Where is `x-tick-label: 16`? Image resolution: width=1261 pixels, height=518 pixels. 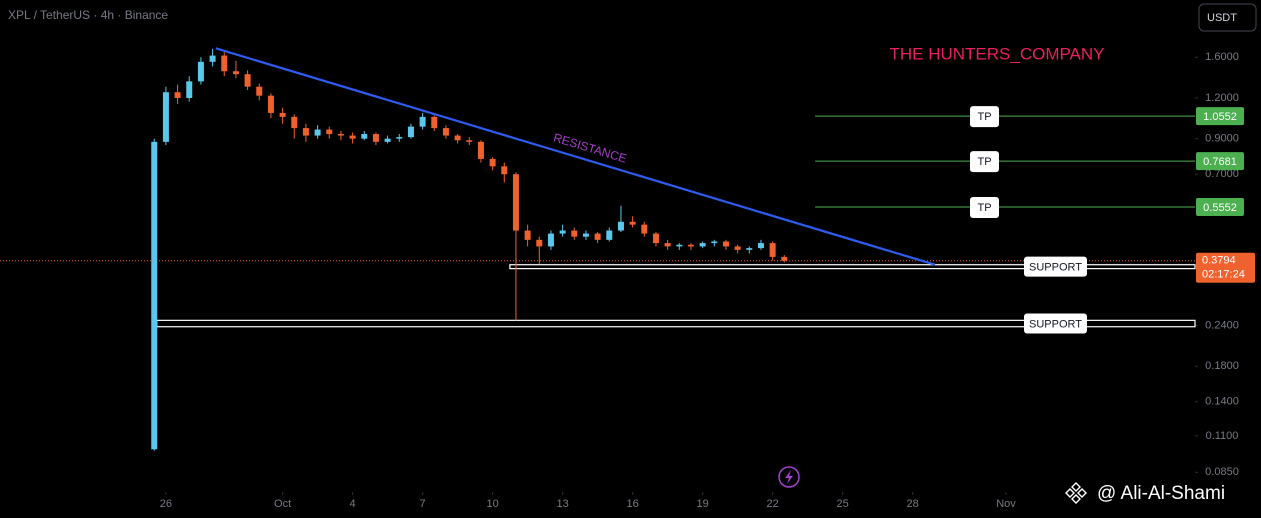 x-tick-label: 16 is located at coordinates (632, 504).